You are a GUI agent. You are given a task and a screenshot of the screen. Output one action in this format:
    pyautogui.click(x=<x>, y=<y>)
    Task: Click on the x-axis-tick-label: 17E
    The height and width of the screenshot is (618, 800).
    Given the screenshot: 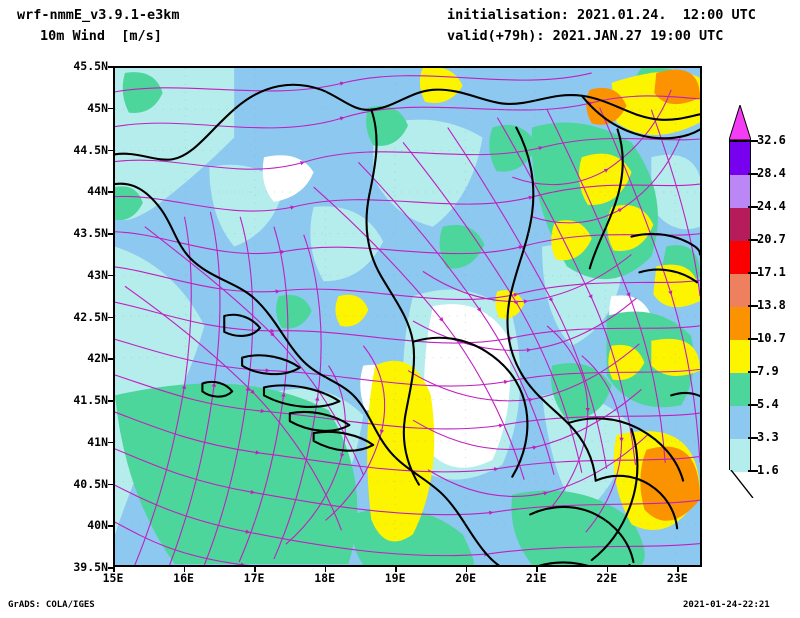 What is the action you would take?
    pyautogui.click(x=254, y=578)
    